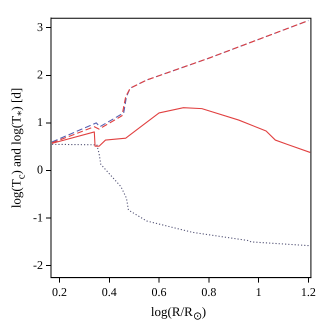  What do you see at coordinates (59, 291) in the screenshot?
I see `x-tick-label: 0.2` at bounding box center [59, 291].